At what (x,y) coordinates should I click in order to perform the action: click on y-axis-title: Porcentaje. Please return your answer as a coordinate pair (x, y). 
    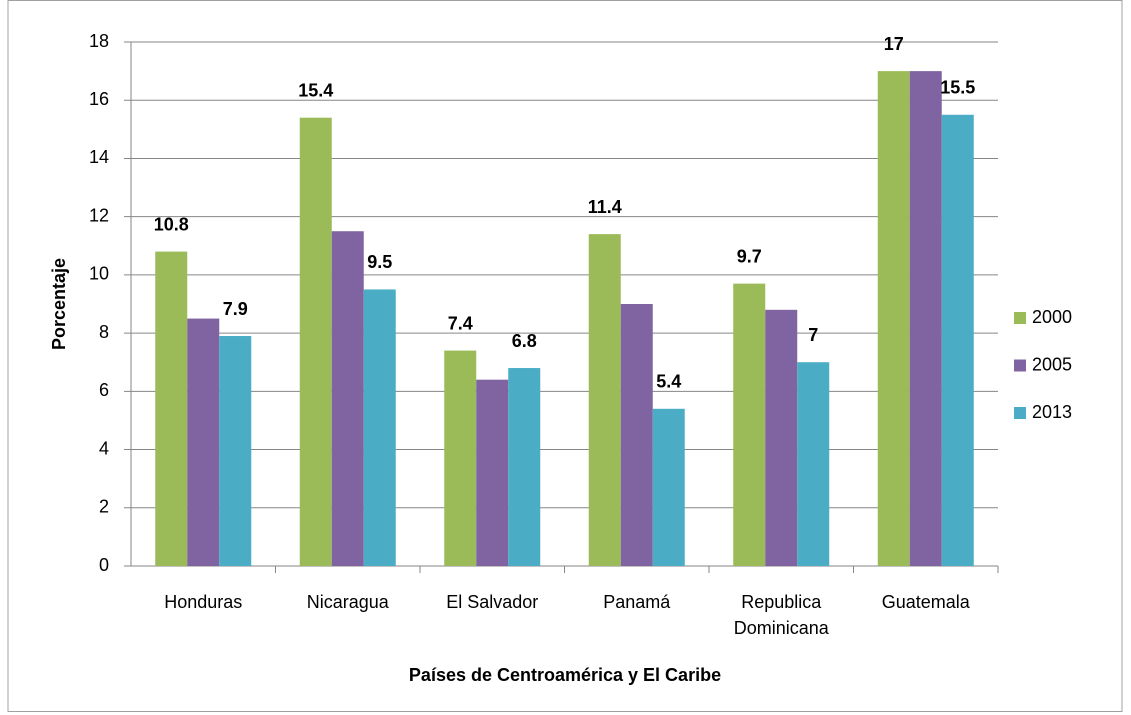
    Looking at the image, I should click on (59, 304).